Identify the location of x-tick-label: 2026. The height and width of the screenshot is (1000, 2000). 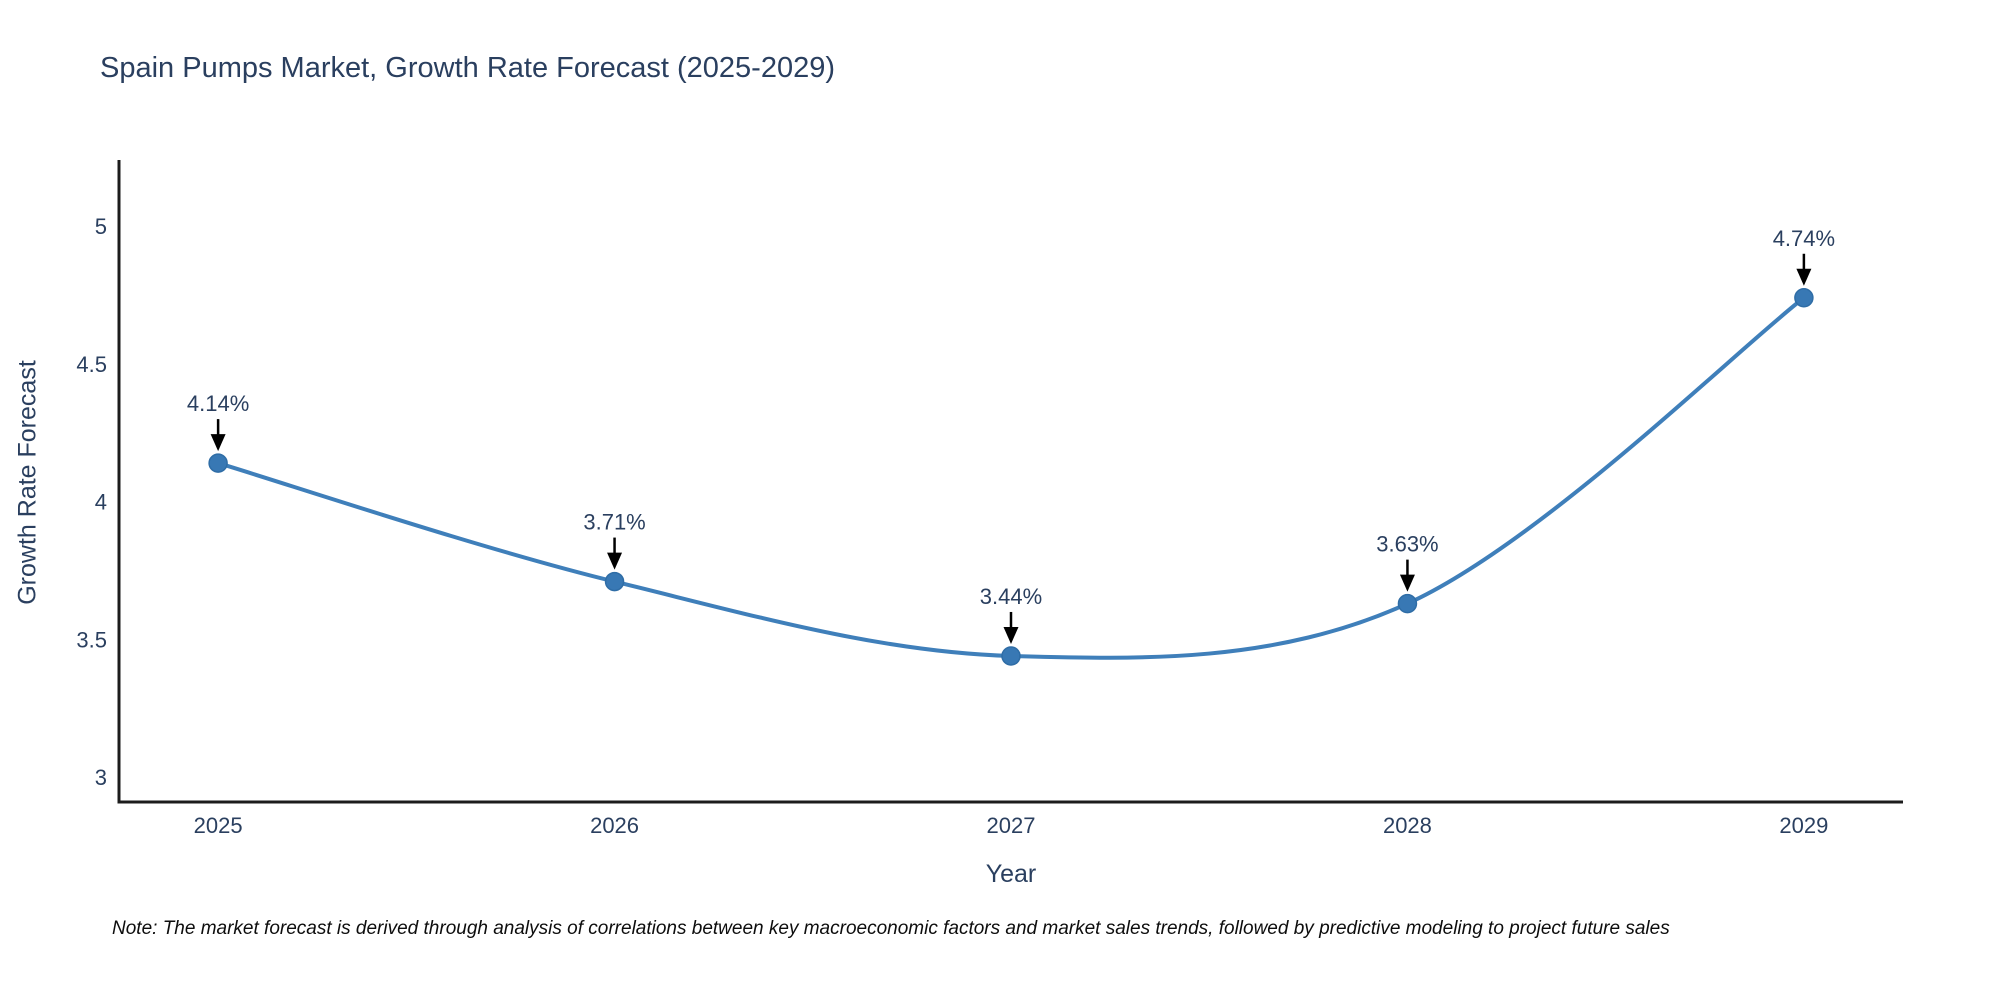
(614, 825).